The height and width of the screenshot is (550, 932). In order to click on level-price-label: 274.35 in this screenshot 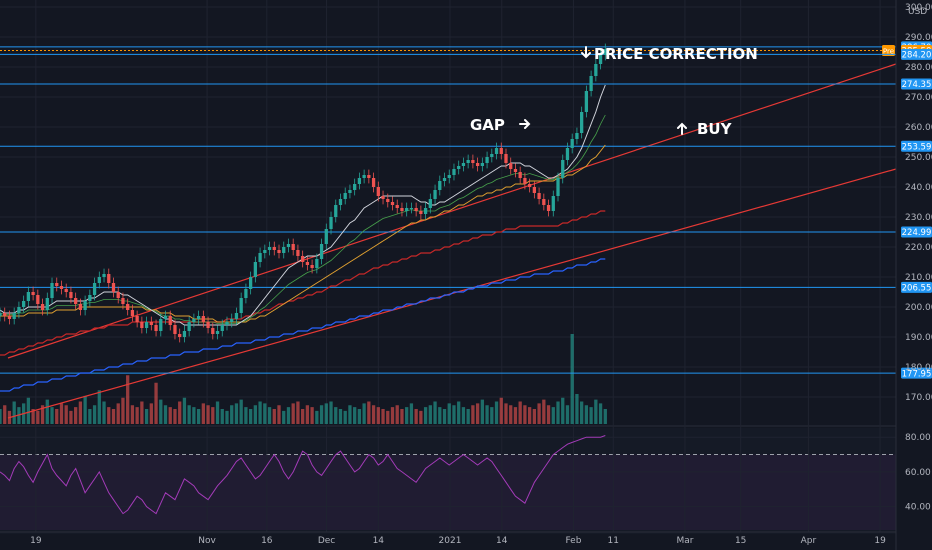, I will do `click(917, 85)`.